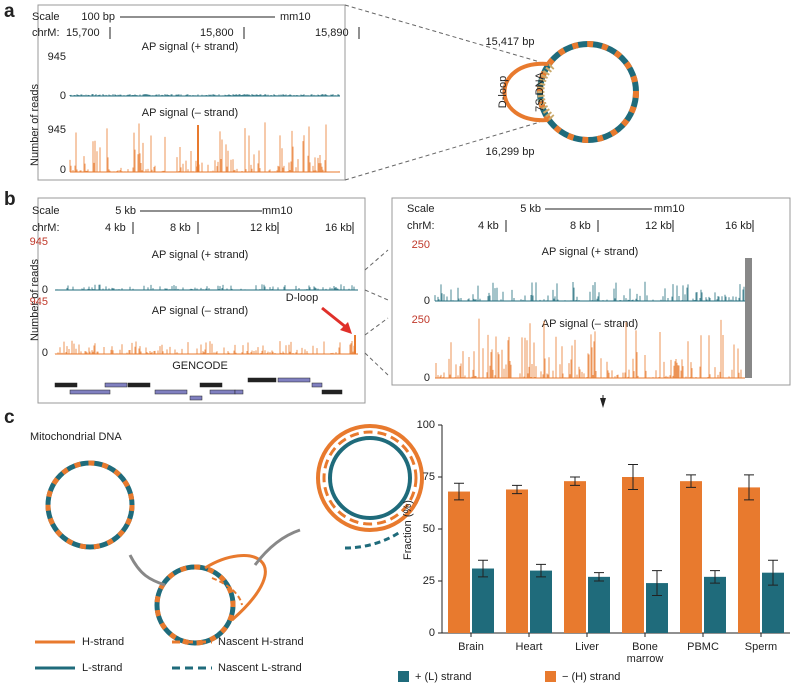 This screenshot has width=798, height=683. Describe the element at coordinates (658, 226) in the screenshot. I see `label: 12 kb` at that location.